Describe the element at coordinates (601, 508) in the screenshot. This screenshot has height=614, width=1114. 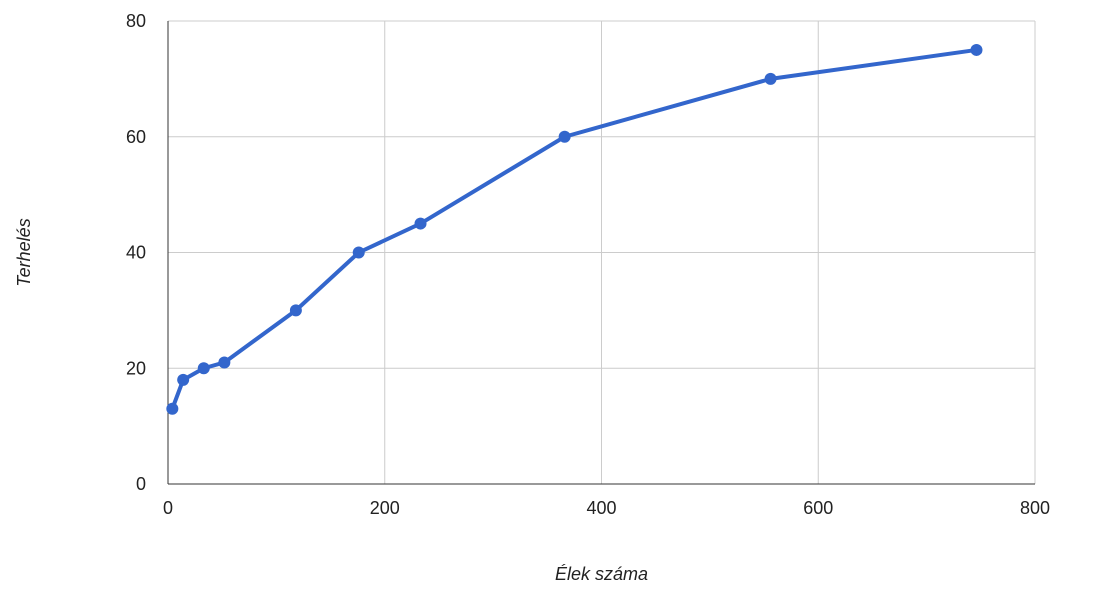
I see `x-tick-label: 400` at that location.